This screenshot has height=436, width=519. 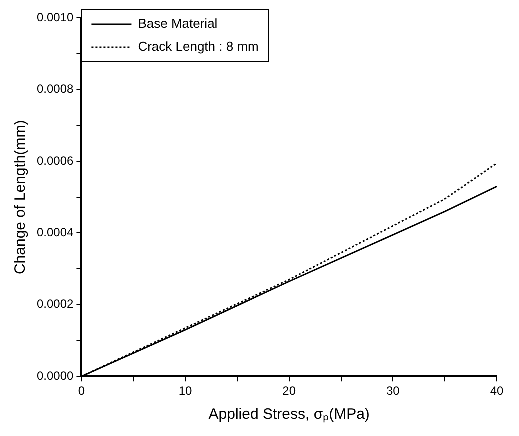 What do you see at coordinates (55, 375) in the screenshot?
I see `y-tick-label: 0.0000` at bounding box center [55, 375].